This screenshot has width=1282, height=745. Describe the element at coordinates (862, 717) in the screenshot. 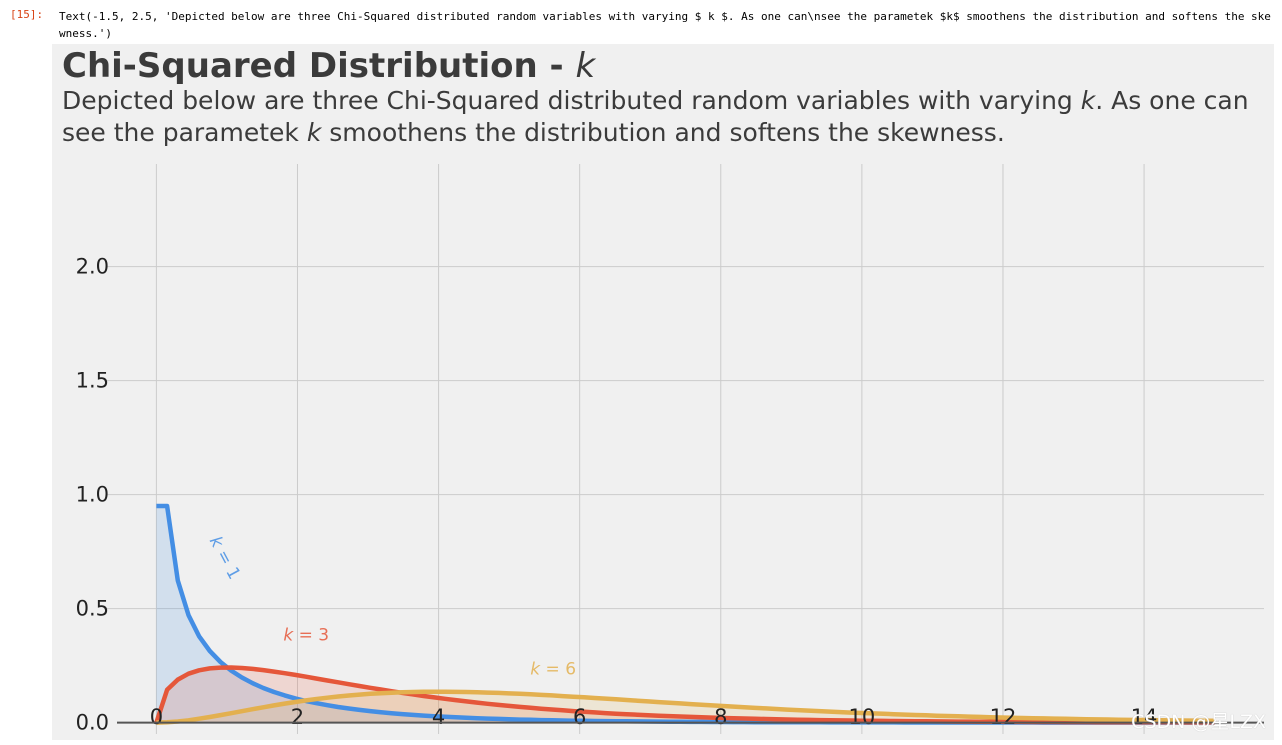

I see `x-tick-label: 10` at that location.